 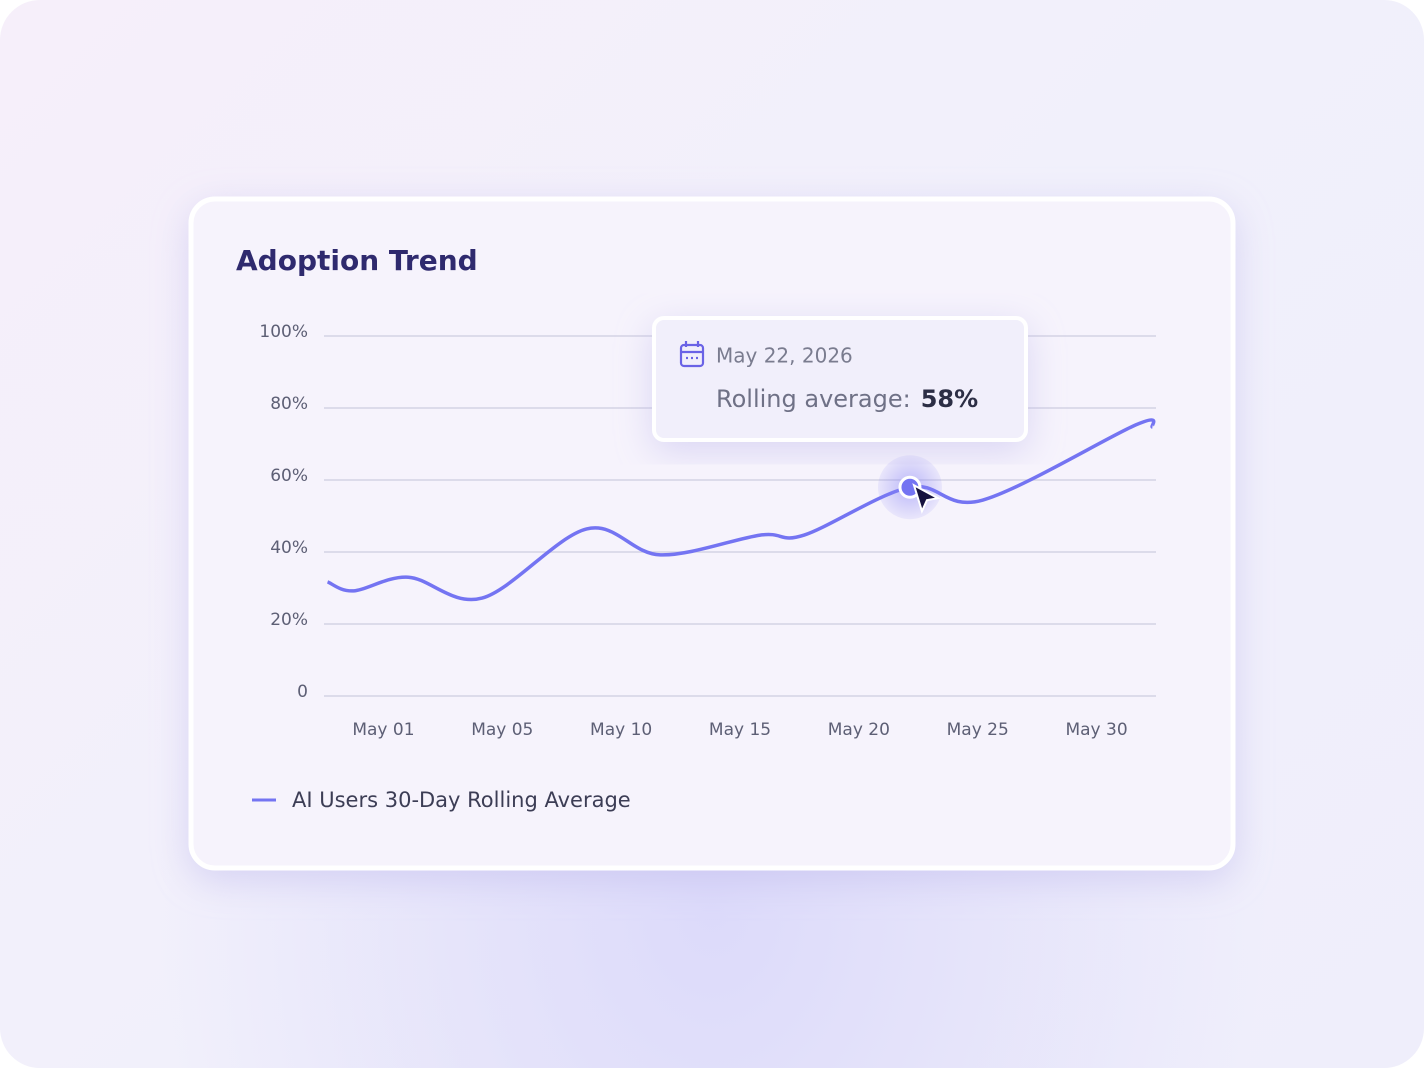 What do you see at coordinates (621, 730) in the screenshot?
I see `x-tick-label: May 10` at bounding box center [621, 730].